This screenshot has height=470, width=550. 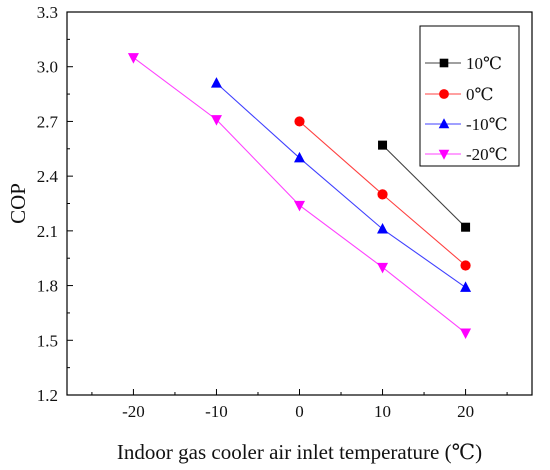 I want to click on y-tick-label: 2.1, so click(x=47, y=231).